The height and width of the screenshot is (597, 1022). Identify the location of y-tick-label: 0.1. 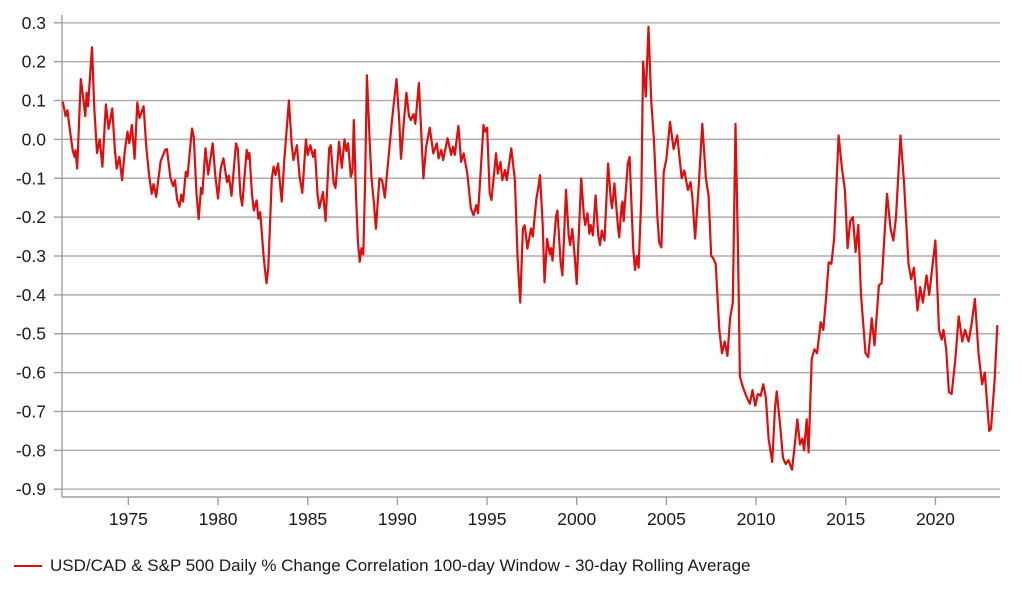
(34, 101).